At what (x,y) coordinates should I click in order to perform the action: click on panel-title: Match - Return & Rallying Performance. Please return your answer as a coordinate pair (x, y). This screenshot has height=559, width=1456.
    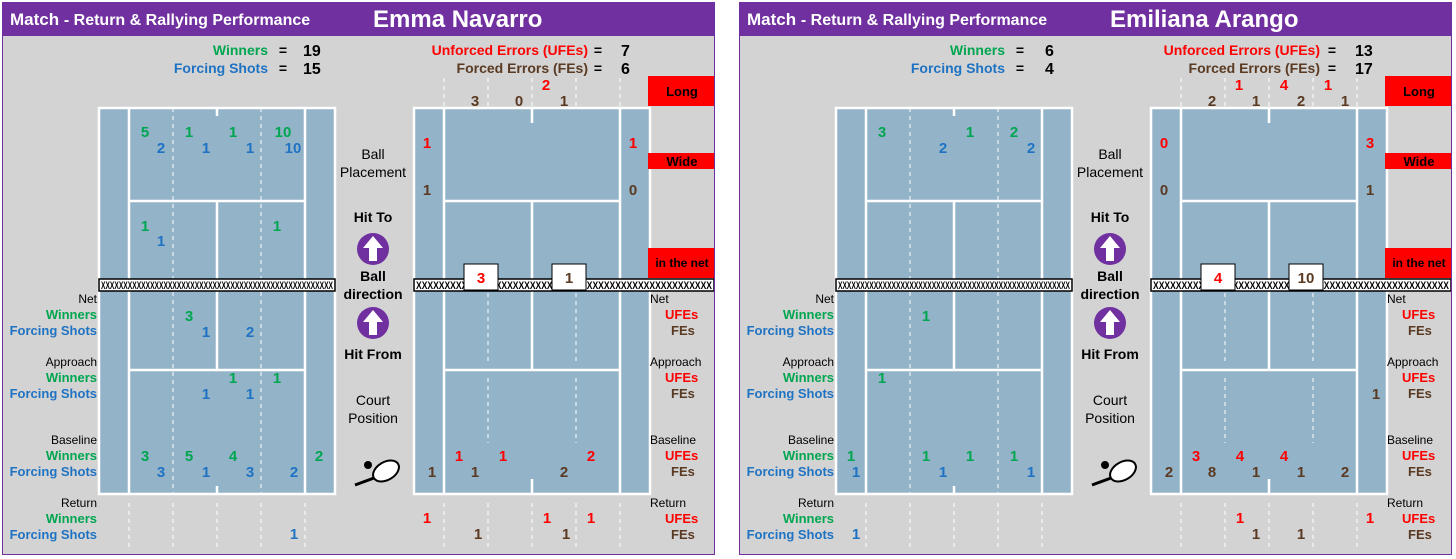
    Looking at the image, I should click on (897, 19).